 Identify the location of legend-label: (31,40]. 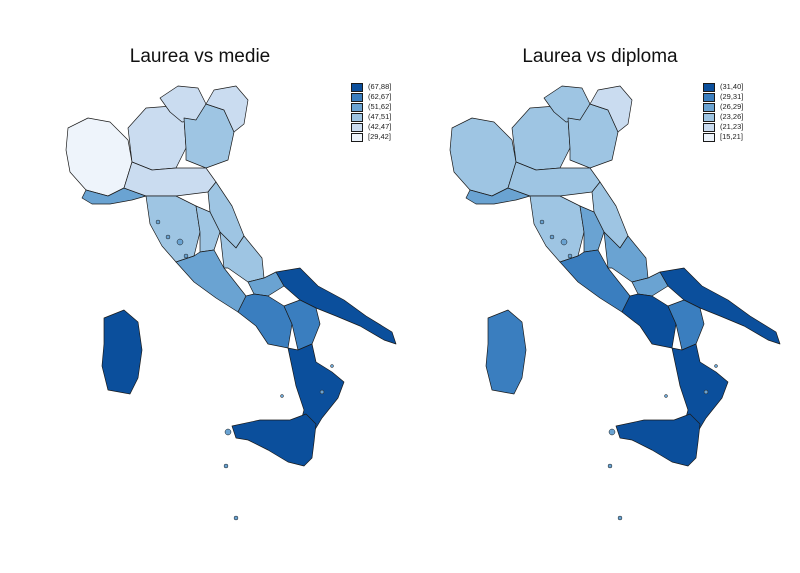
(732, 86).